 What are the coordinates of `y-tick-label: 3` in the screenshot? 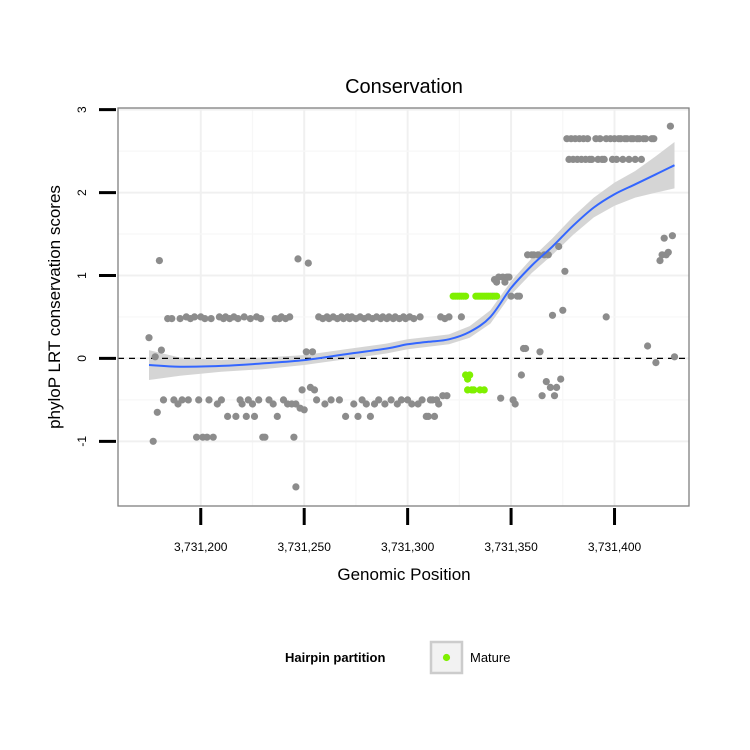 It's located at (82, 109).